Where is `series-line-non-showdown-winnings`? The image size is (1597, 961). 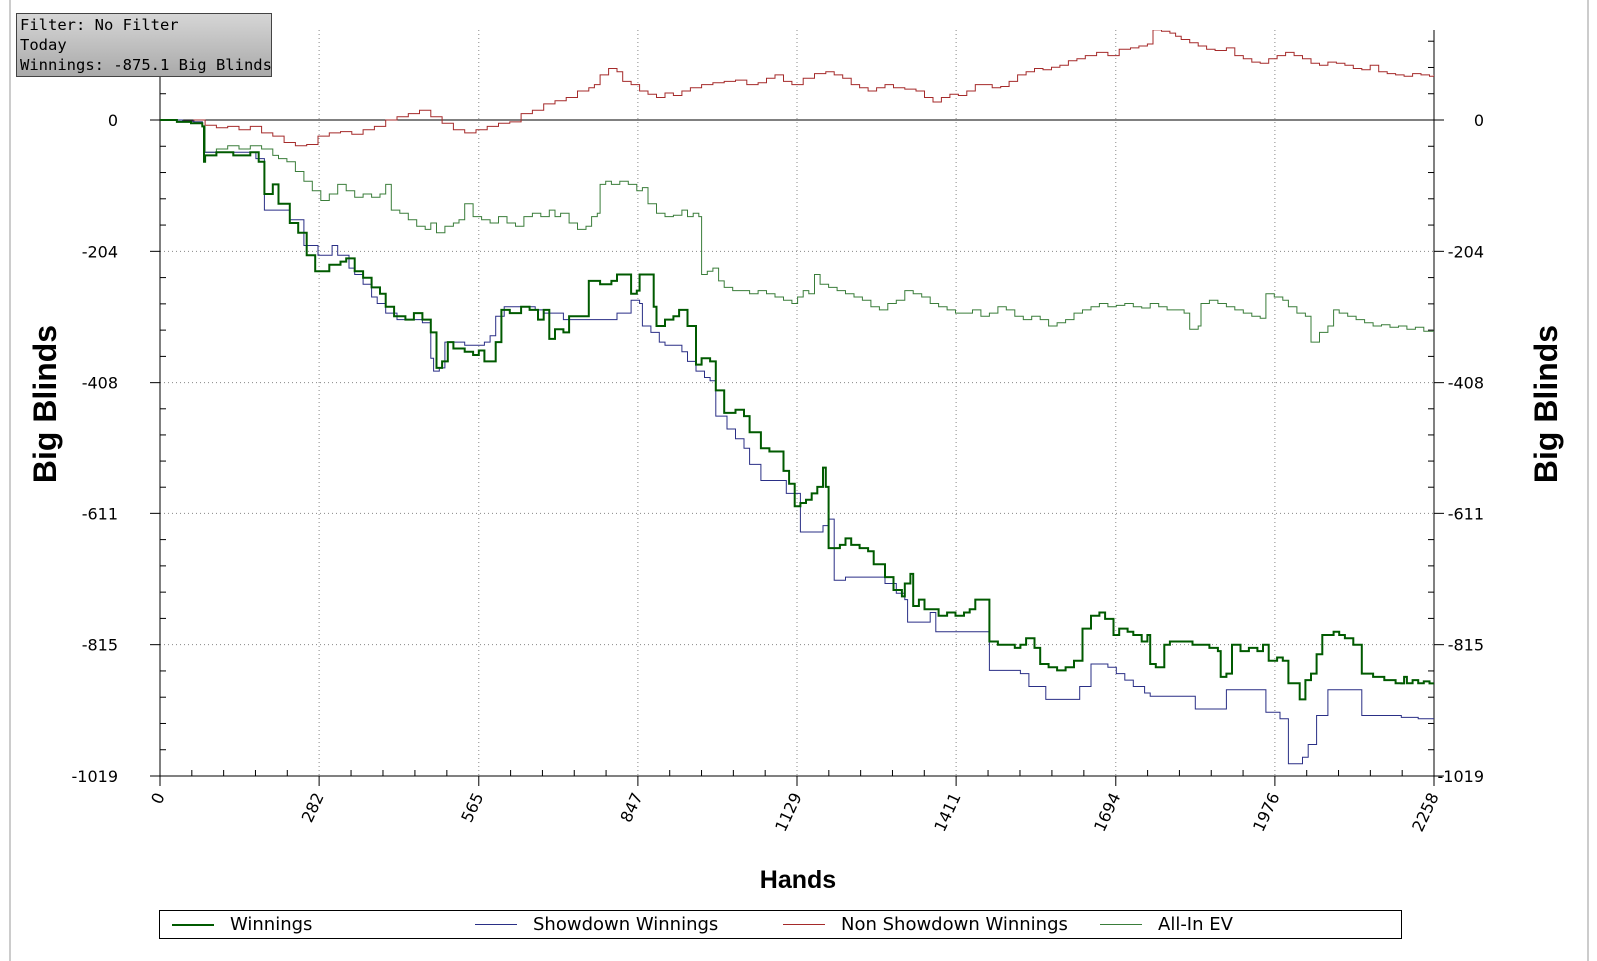 series-line-non-showdown-winnings is located at coordinates (797, 88).